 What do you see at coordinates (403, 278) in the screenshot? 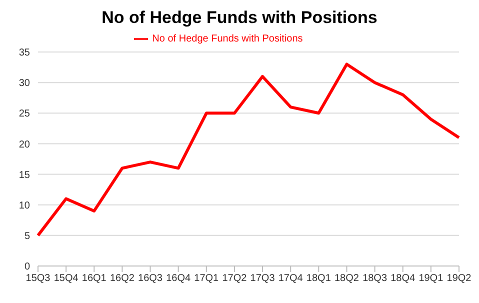
I see `x-tick-label: 18Q4` at bounding box center [403, 278].